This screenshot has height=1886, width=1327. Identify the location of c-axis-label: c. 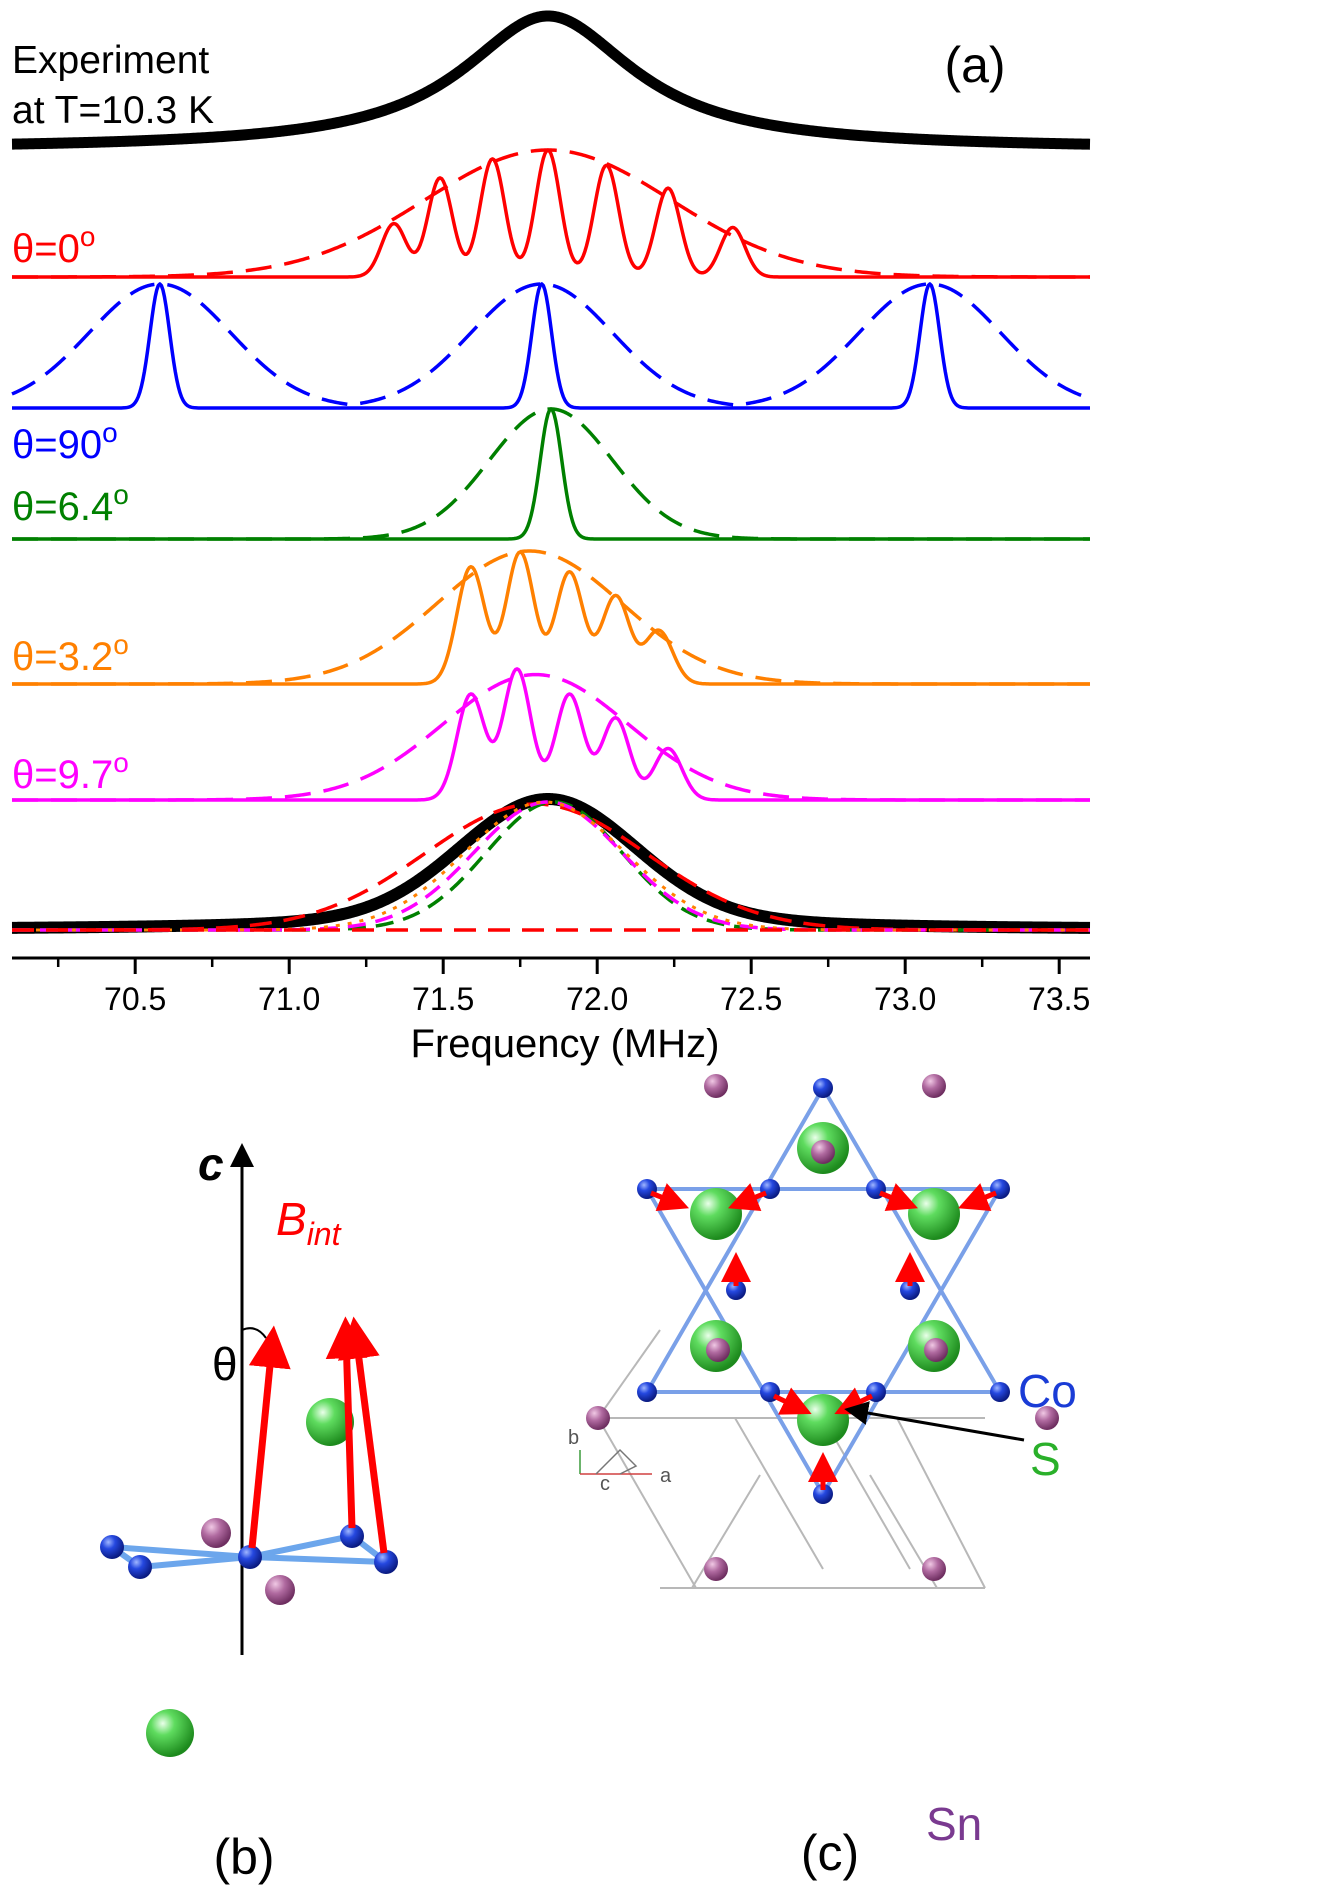
(211, 1164).